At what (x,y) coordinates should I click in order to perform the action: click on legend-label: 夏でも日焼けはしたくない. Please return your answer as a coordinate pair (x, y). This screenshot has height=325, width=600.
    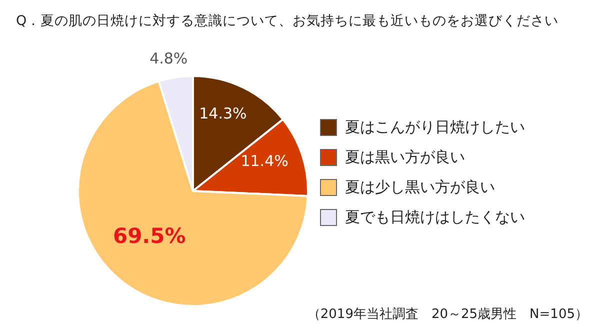
    Looking at the image, I should click on (434, 217).